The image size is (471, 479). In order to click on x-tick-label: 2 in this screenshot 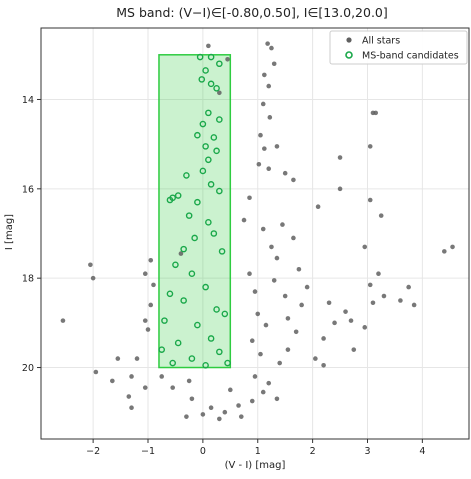, I will do `click(313, 451)`.